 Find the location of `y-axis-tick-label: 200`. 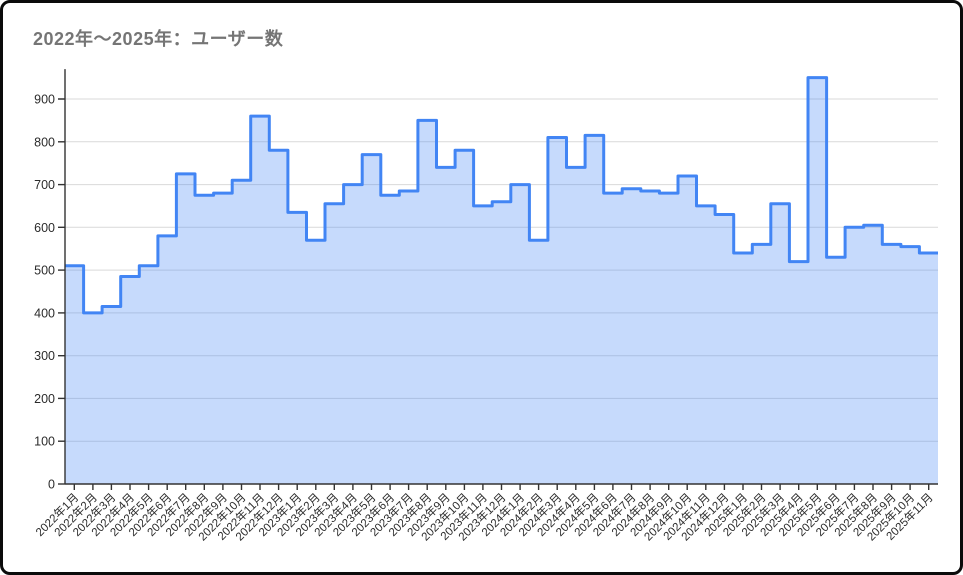

y-axis-tick-label: 200 is located at coordinates (44, 399).